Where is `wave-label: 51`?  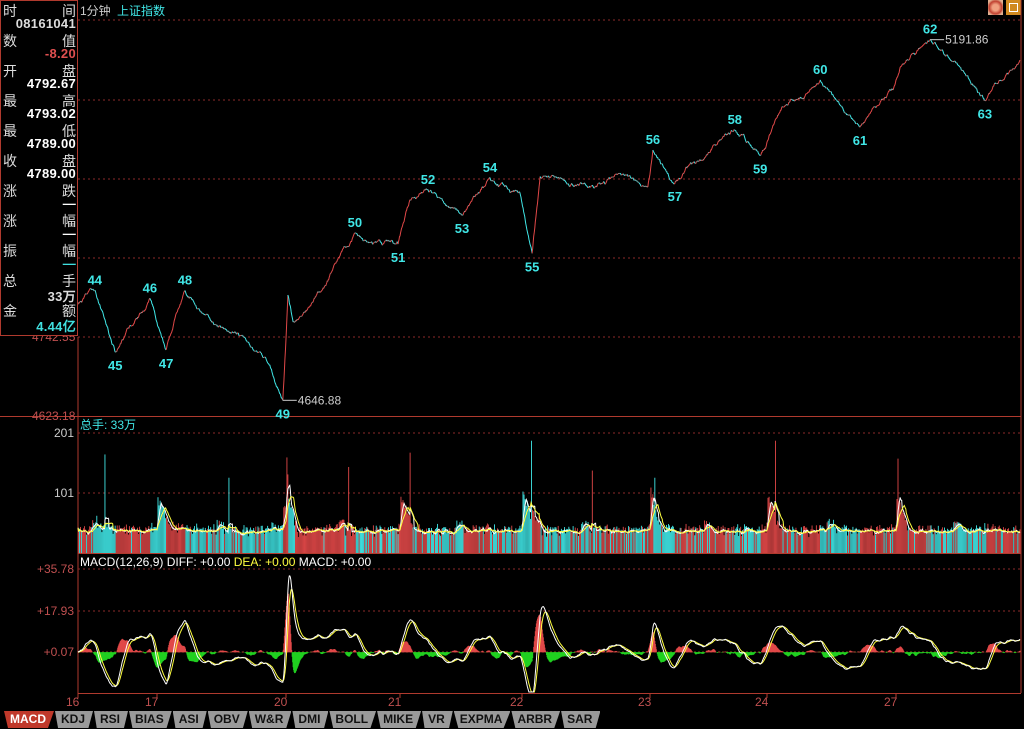
wave-label: 51 is located at coordinates (398, 257).